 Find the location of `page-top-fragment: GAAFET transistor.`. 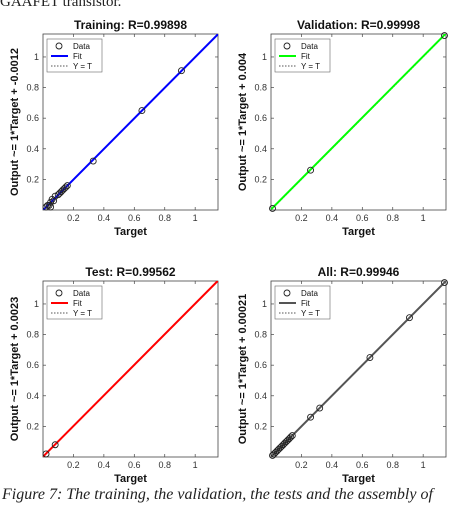

page-top-fragment: GAAFET transistor. is located at coordinates (61, 5).